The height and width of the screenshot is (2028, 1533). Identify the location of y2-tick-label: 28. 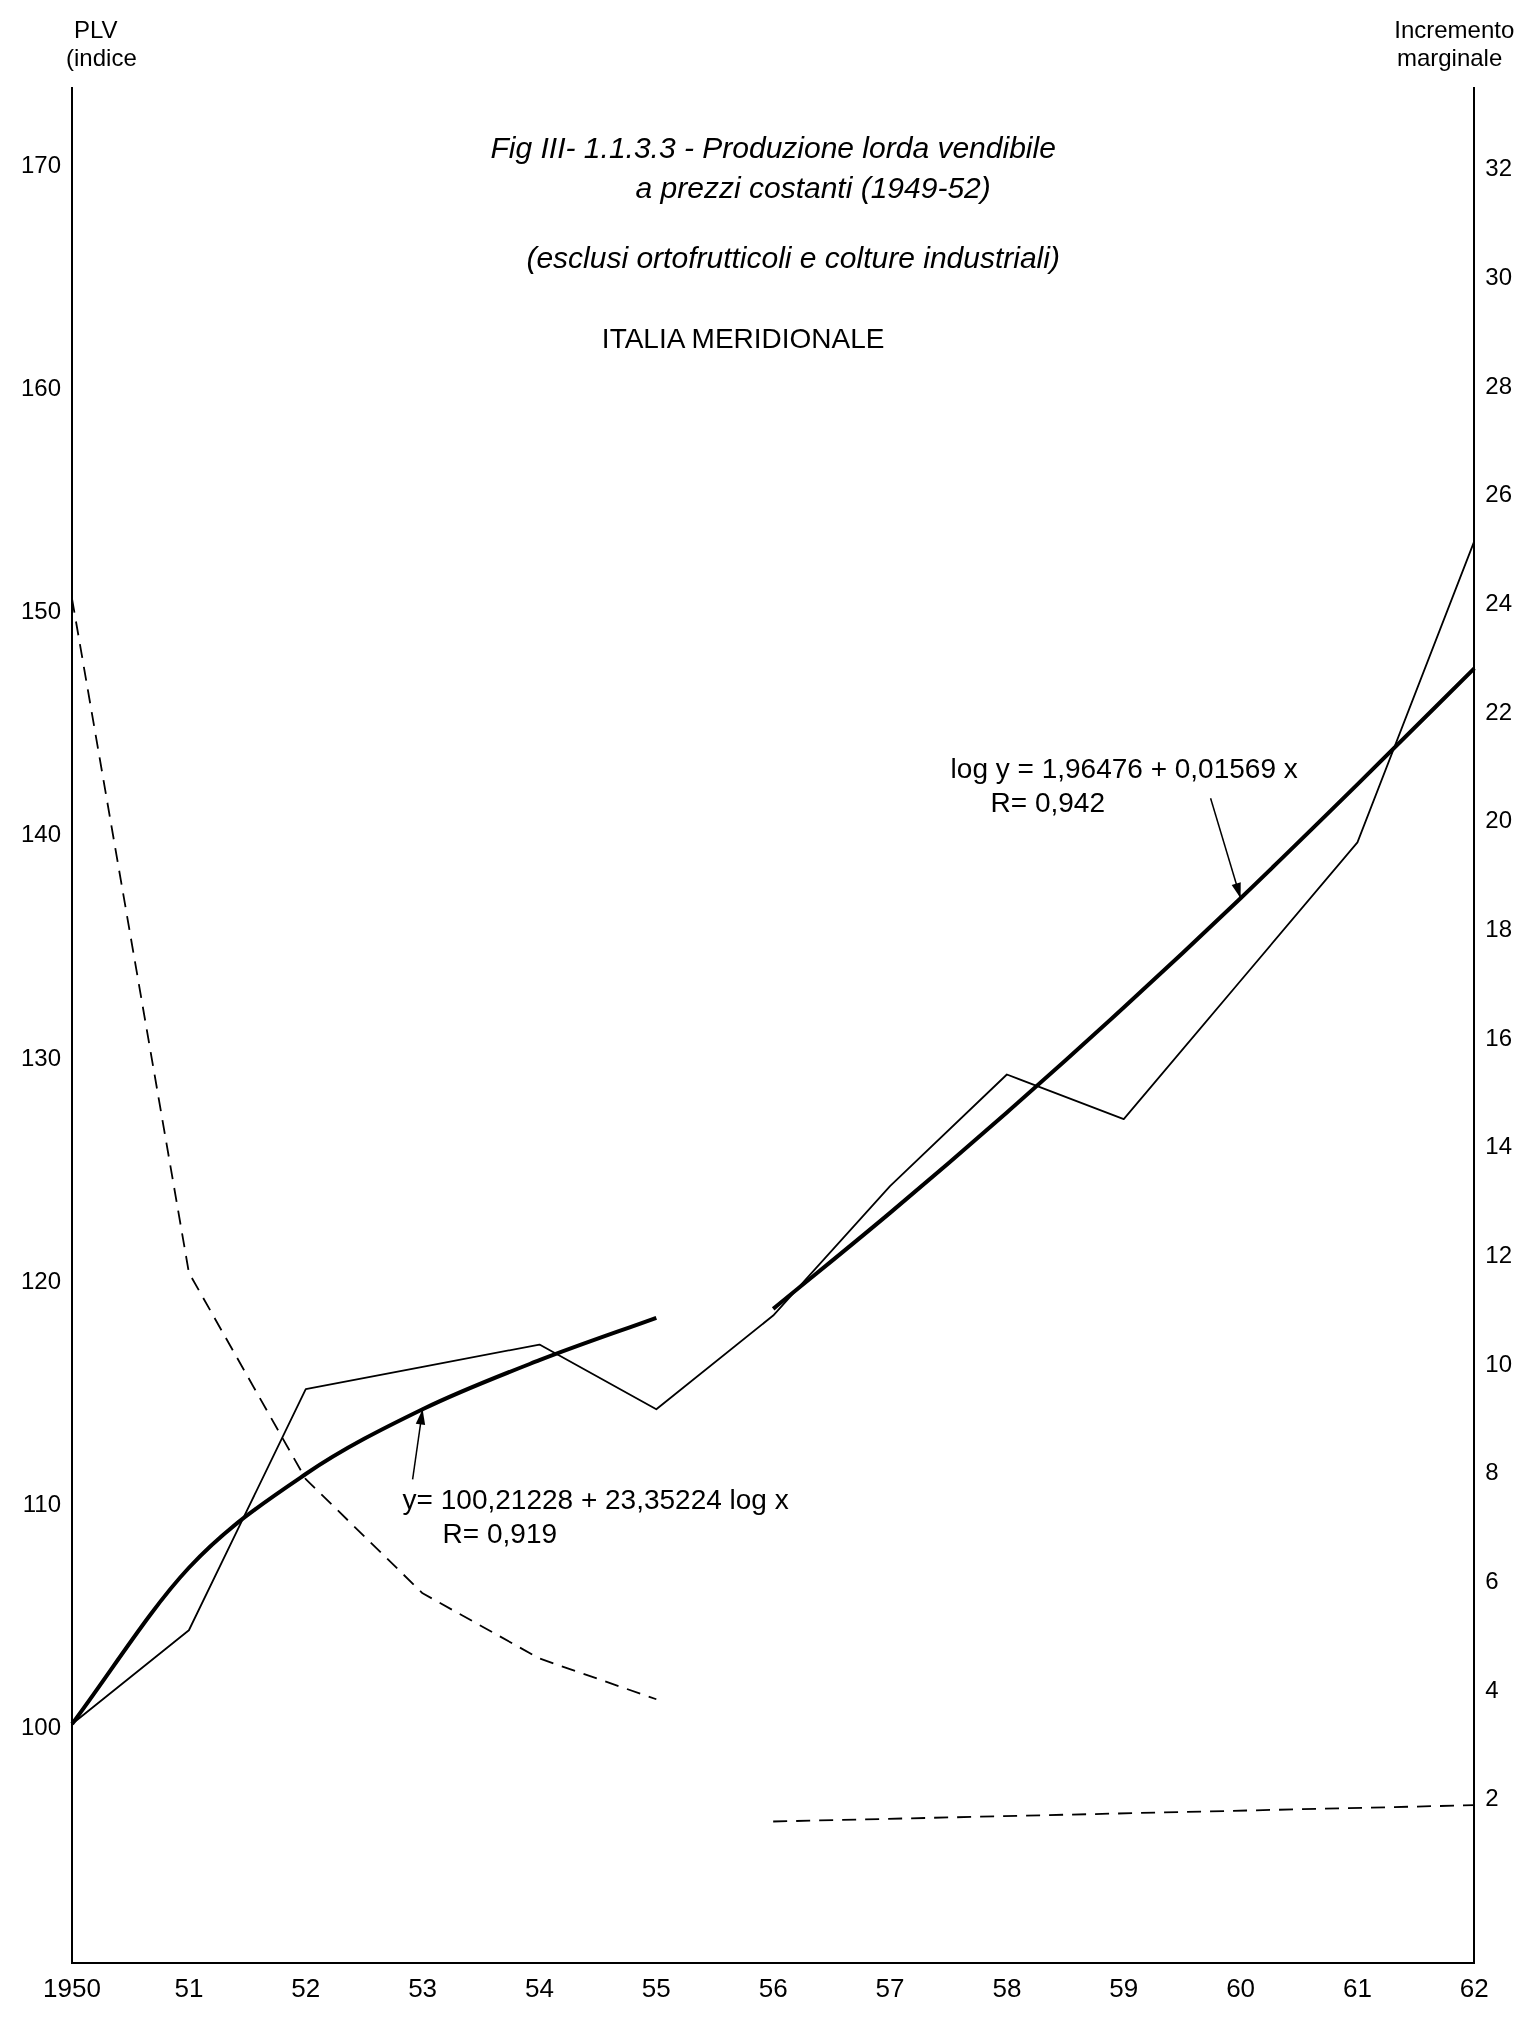
(1499, 385).